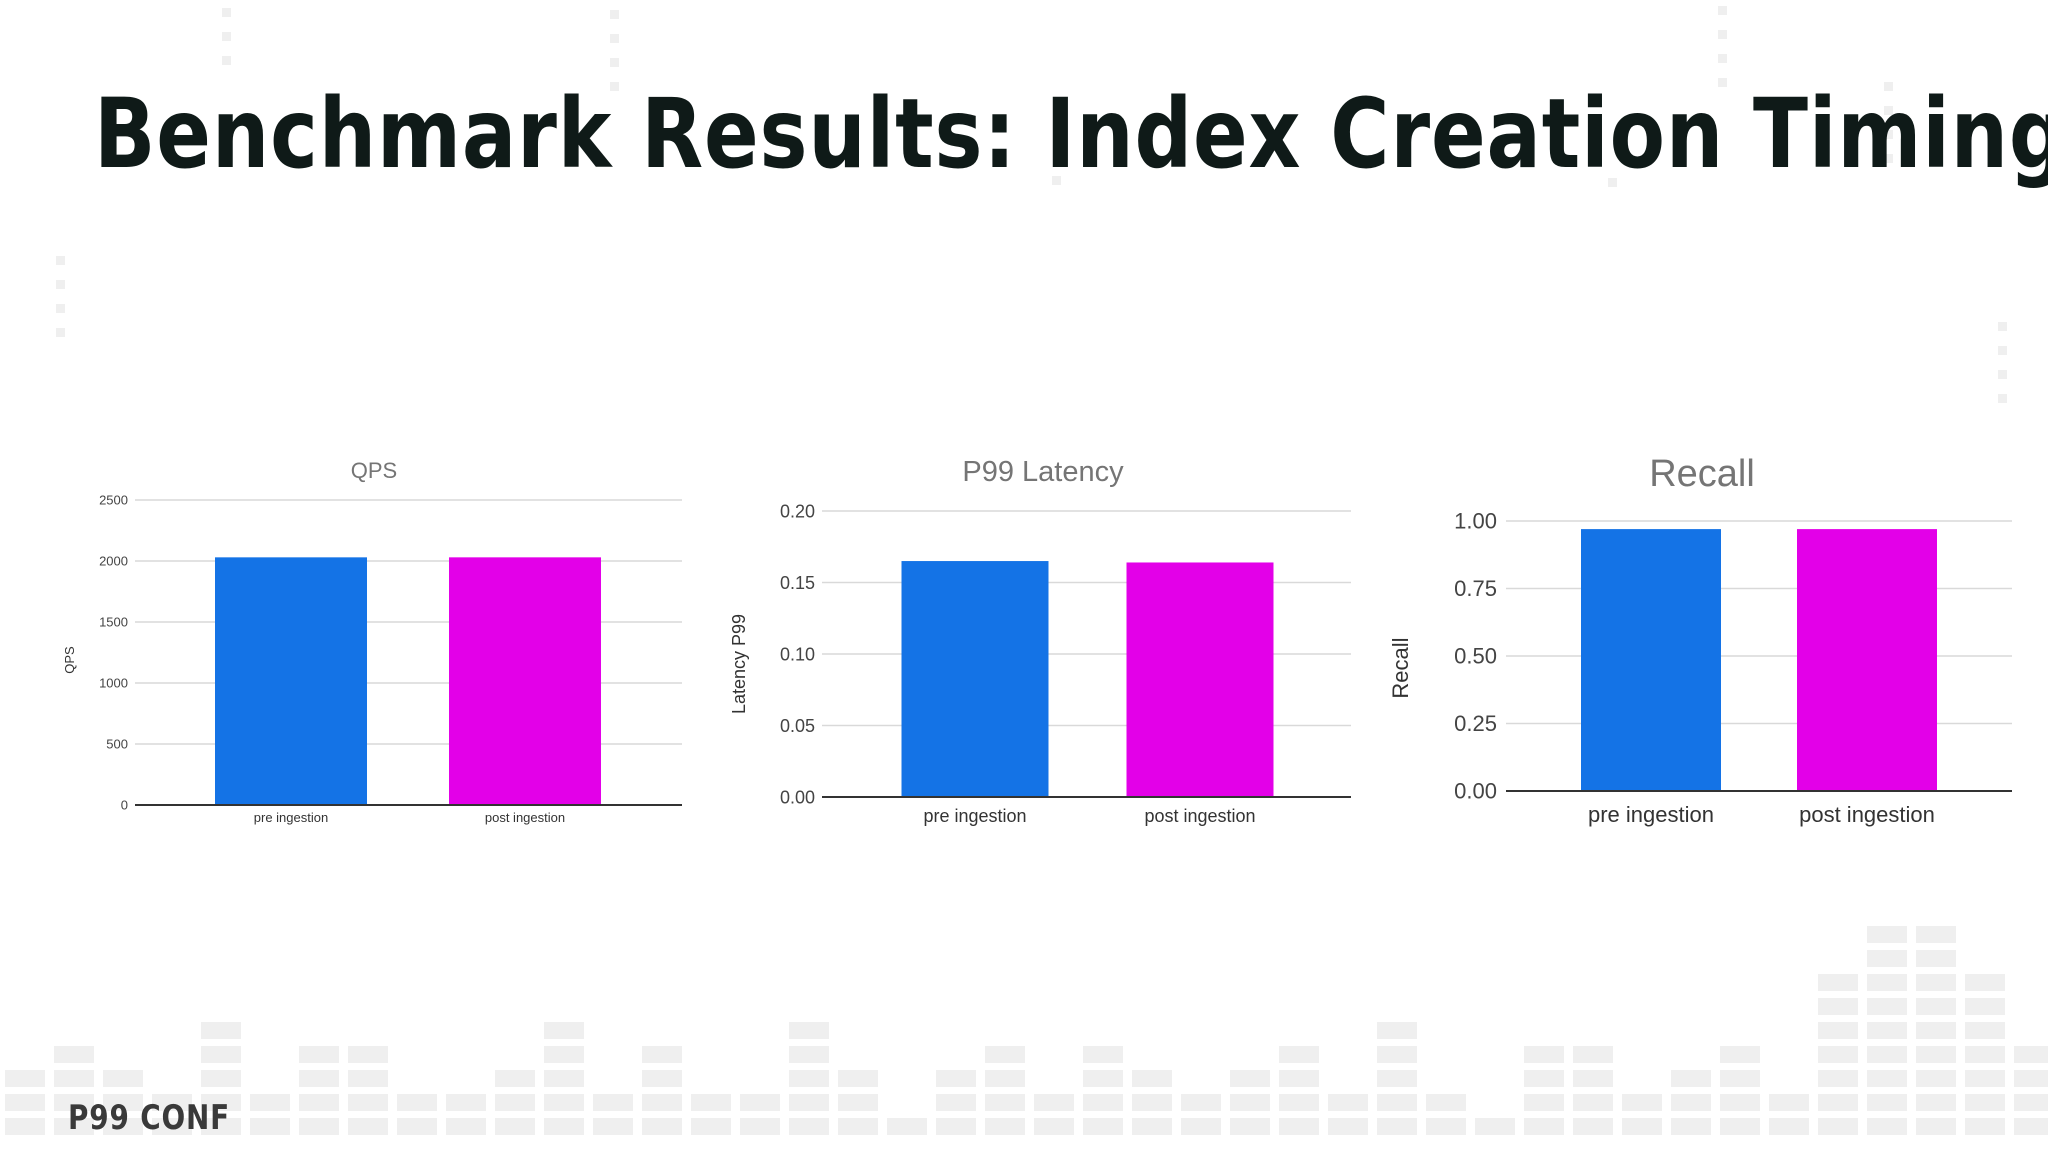  I want to click on y-axis-label: Latency P99, so click(739, 664).